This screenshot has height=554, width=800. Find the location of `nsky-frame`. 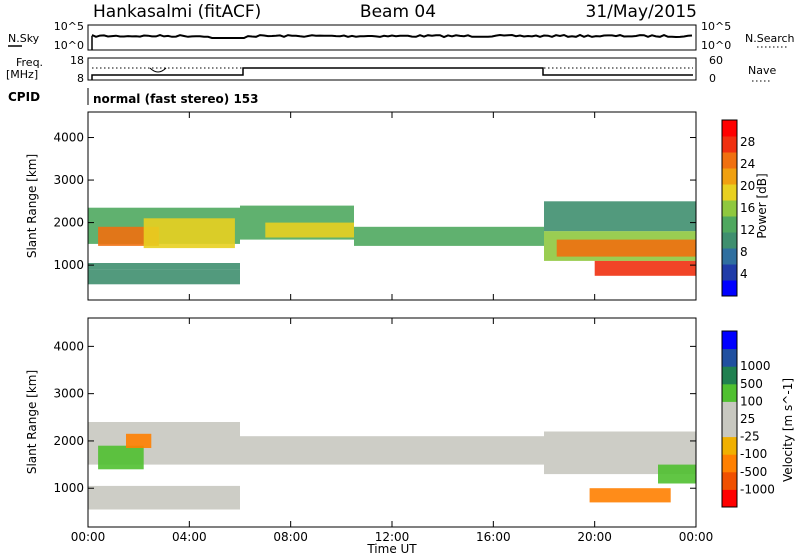

nsky-frame is located at coordinates (392, 37).